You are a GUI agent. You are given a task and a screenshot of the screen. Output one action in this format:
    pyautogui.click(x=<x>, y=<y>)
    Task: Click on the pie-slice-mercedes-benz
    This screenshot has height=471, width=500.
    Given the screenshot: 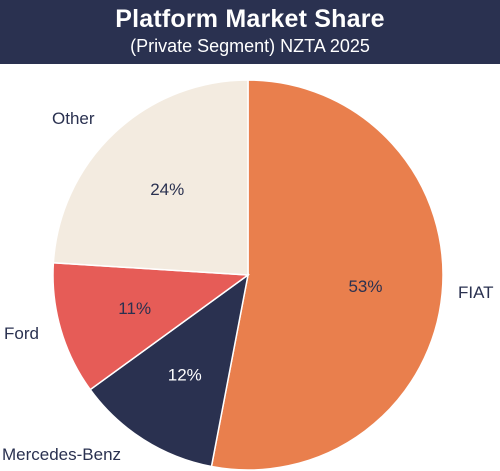 What is the action you would take?
    pyautogui.click(x=169, y=370)
    